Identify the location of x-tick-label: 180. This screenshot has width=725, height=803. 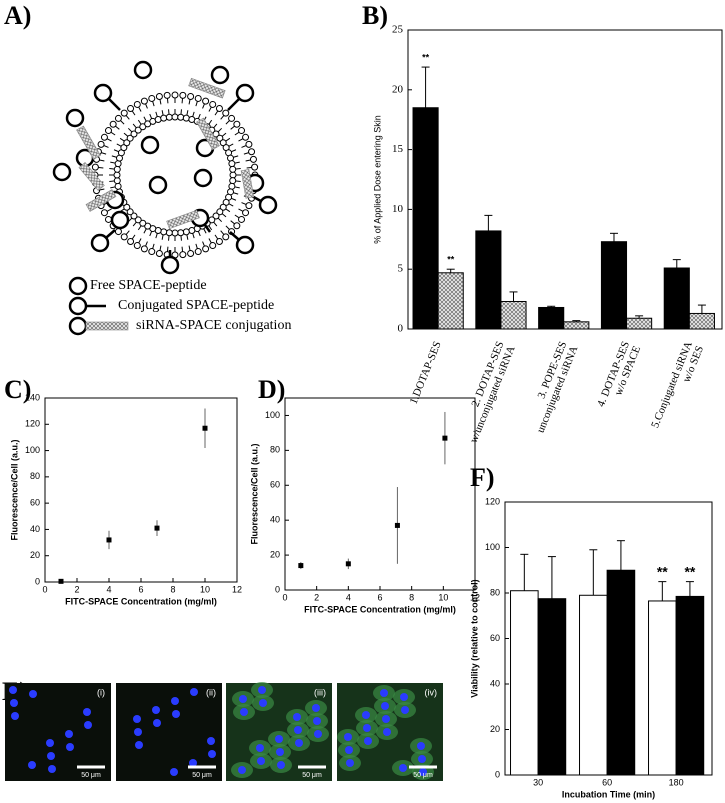
(676, 782).